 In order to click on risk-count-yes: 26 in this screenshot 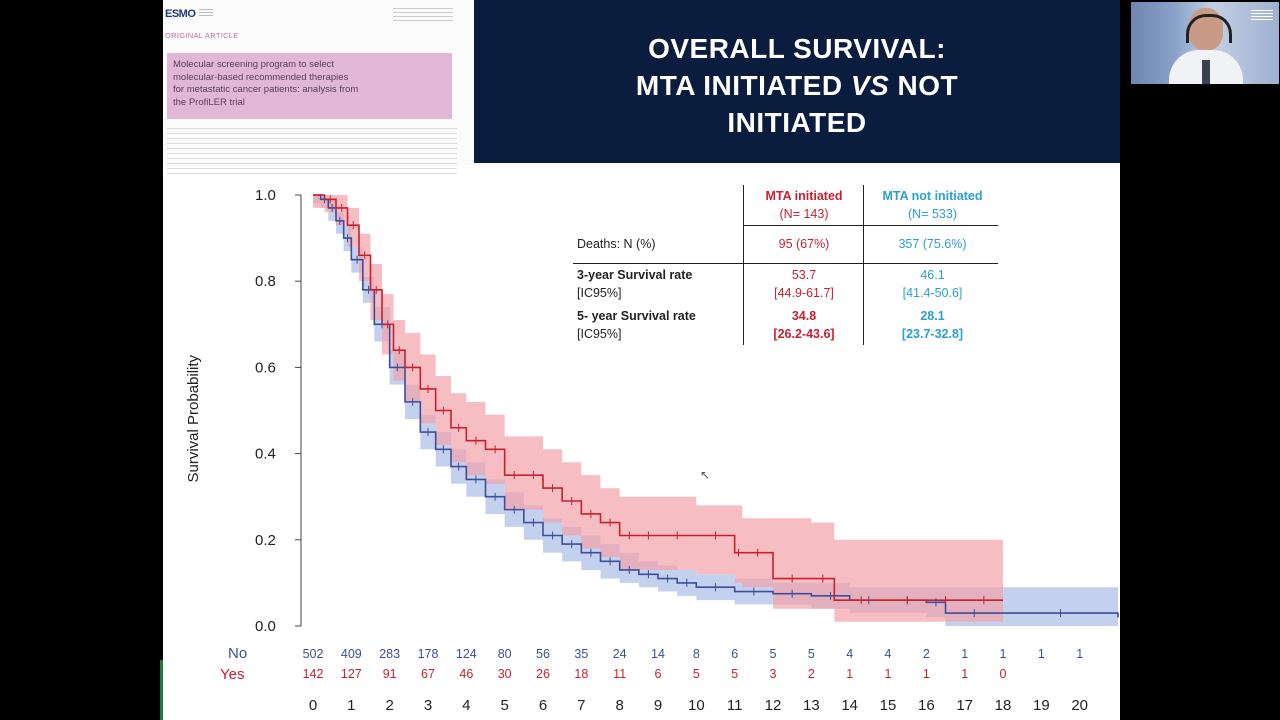, I will do `click(543, 674)`.